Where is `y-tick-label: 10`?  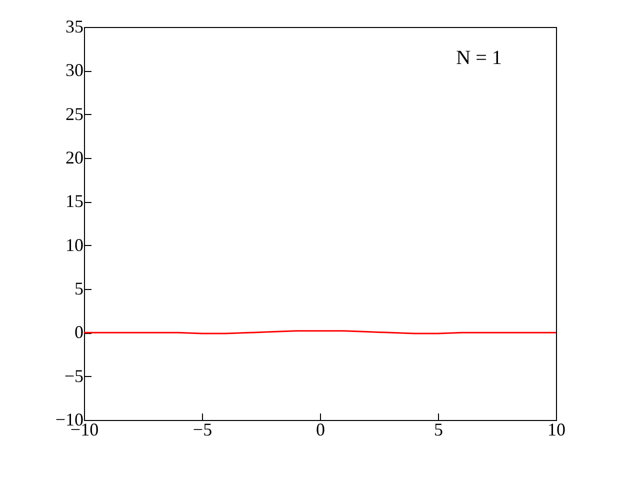 y-tick-label: 10 is located at coordinates (75, 244).